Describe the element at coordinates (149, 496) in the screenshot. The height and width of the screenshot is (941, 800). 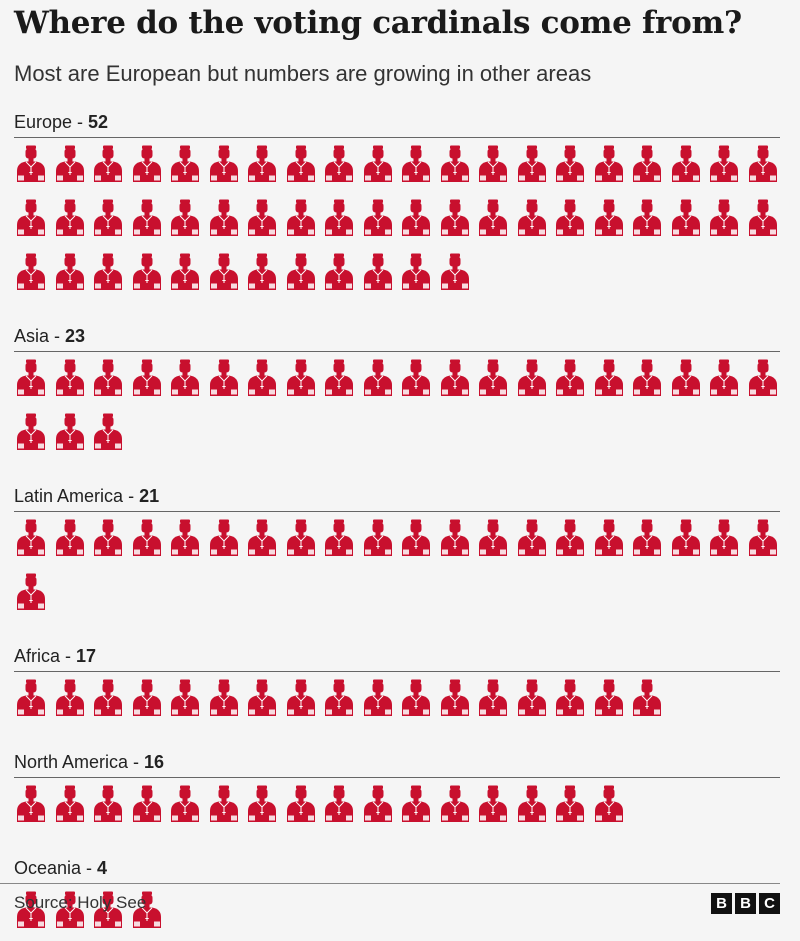
I see `group-count: 21` at that location.